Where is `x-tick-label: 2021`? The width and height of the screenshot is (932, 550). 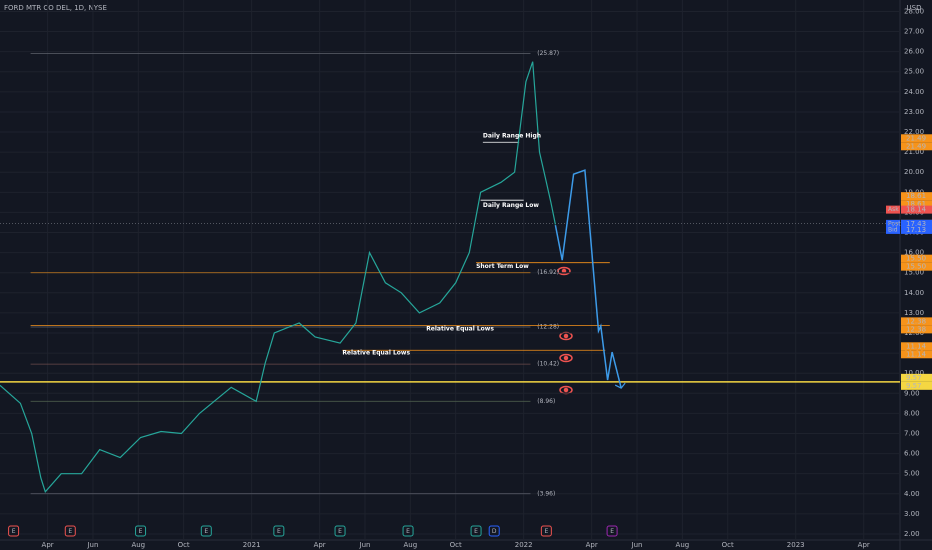
x-tick-label: 2021 is located at coordinates (252, 545).